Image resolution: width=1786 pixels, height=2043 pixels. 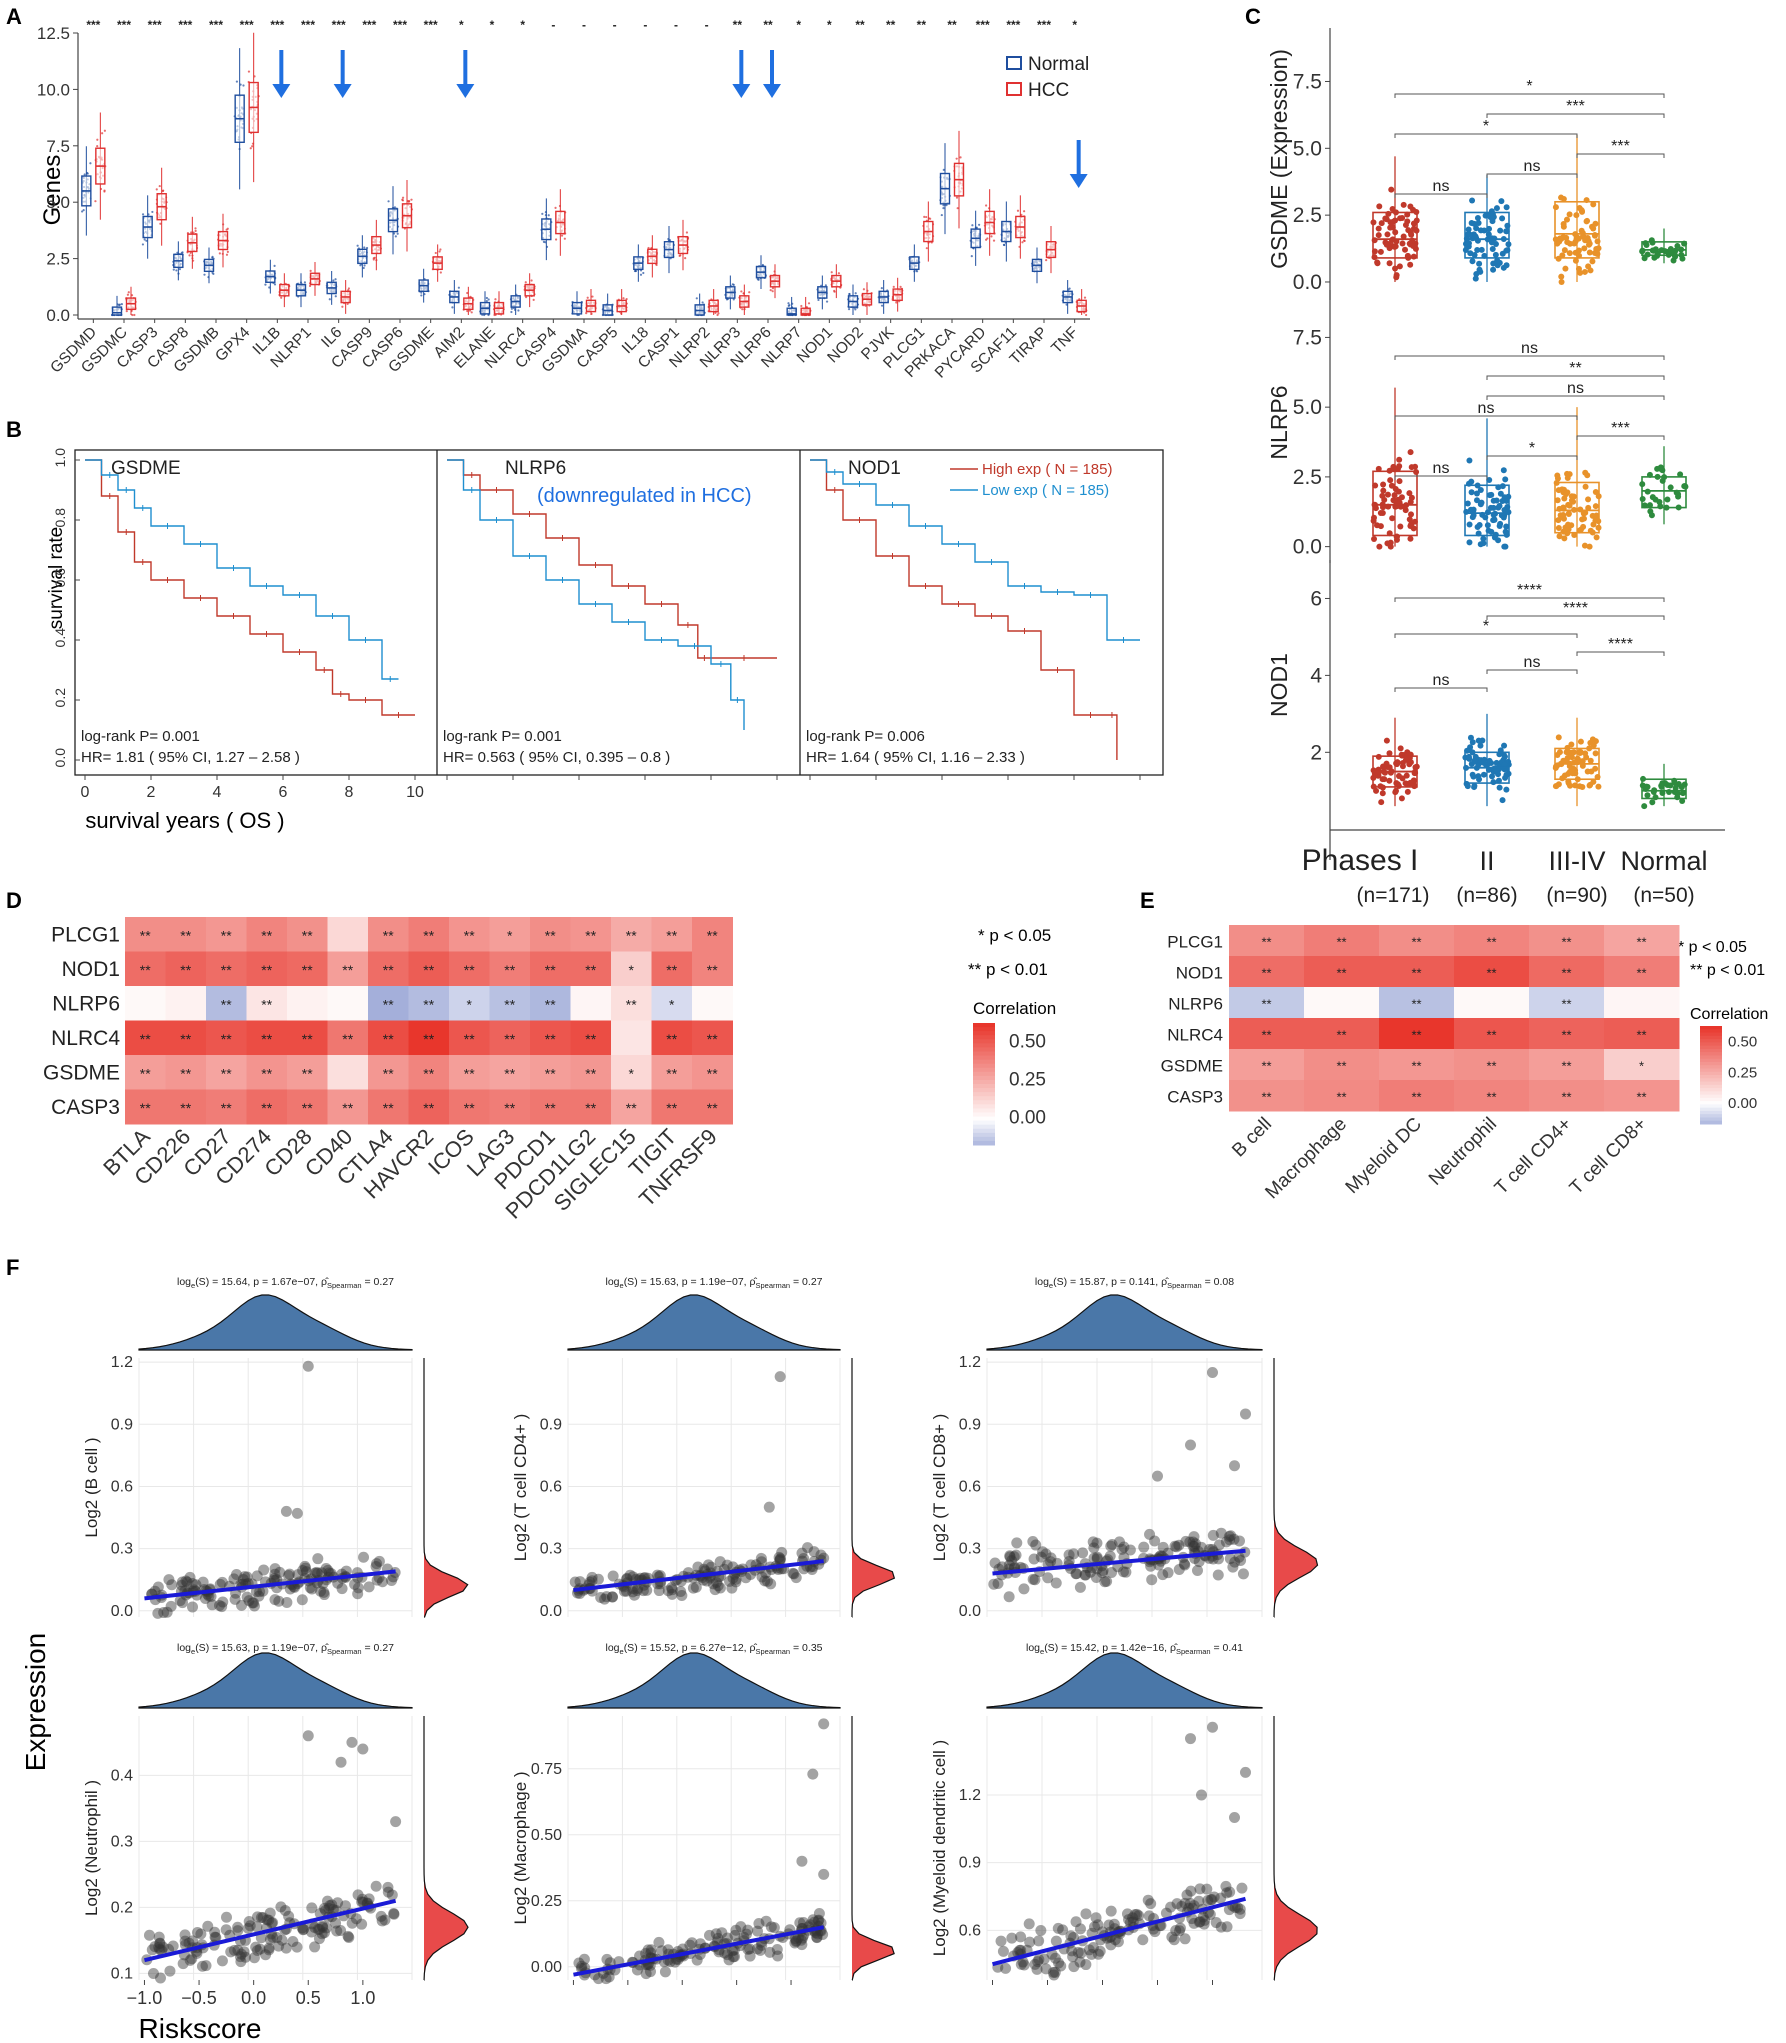 I want to click on panel-a-xtick-label: NOD2, so click(x=845, y=345).